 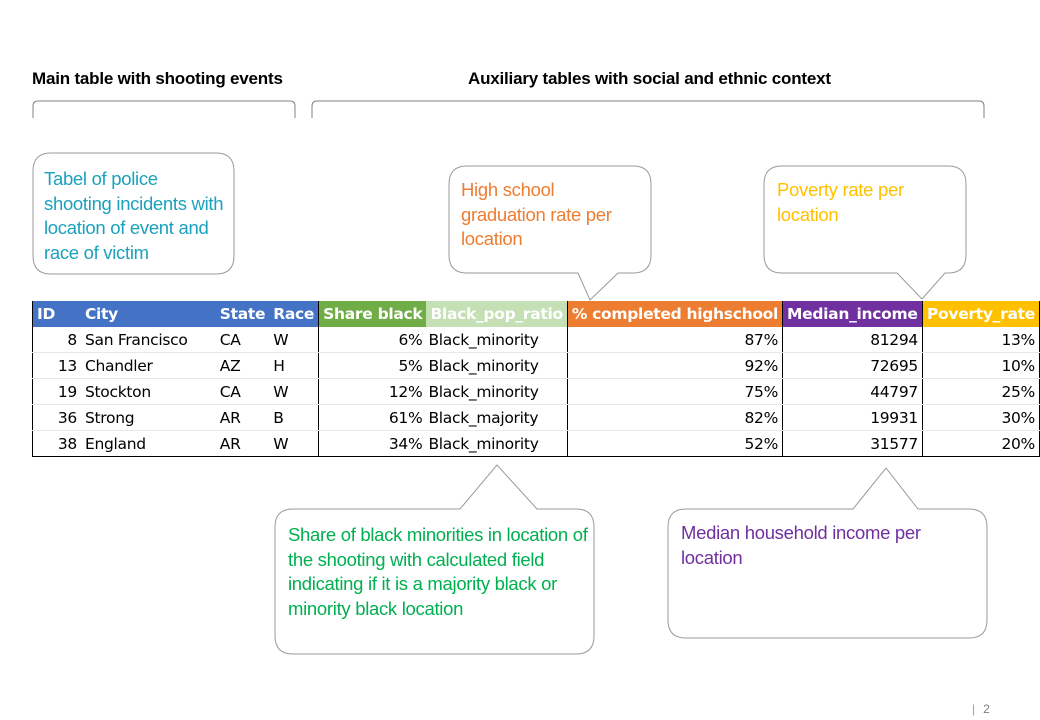 What do you see at coordinates (164, 109) in the screenshot?
I see `main-table-brace` at bounding box center [164, 109].